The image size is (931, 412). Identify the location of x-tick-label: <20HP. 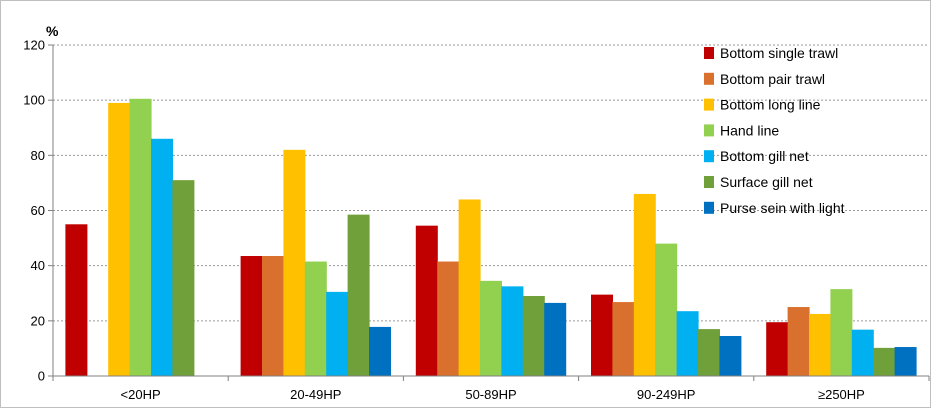
(141, 394).